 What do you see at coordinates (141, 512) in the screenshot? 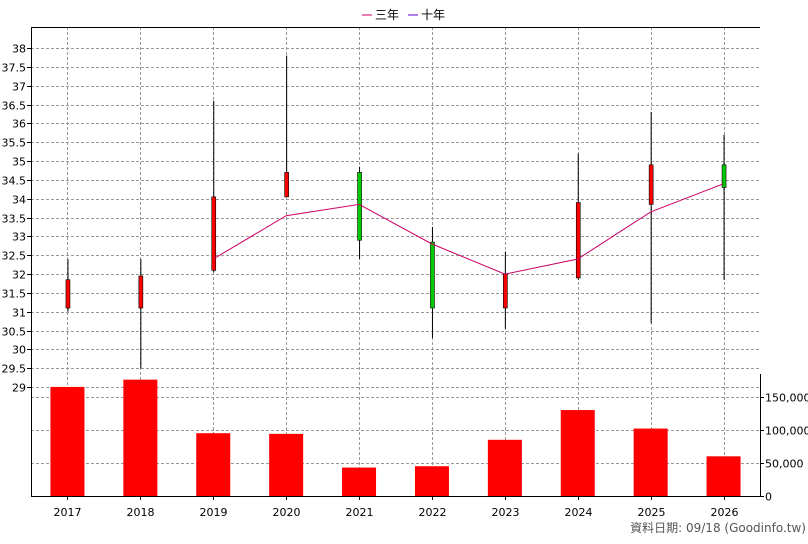
I see `x-tick-label: 2018` at bounding box center [141, 512].